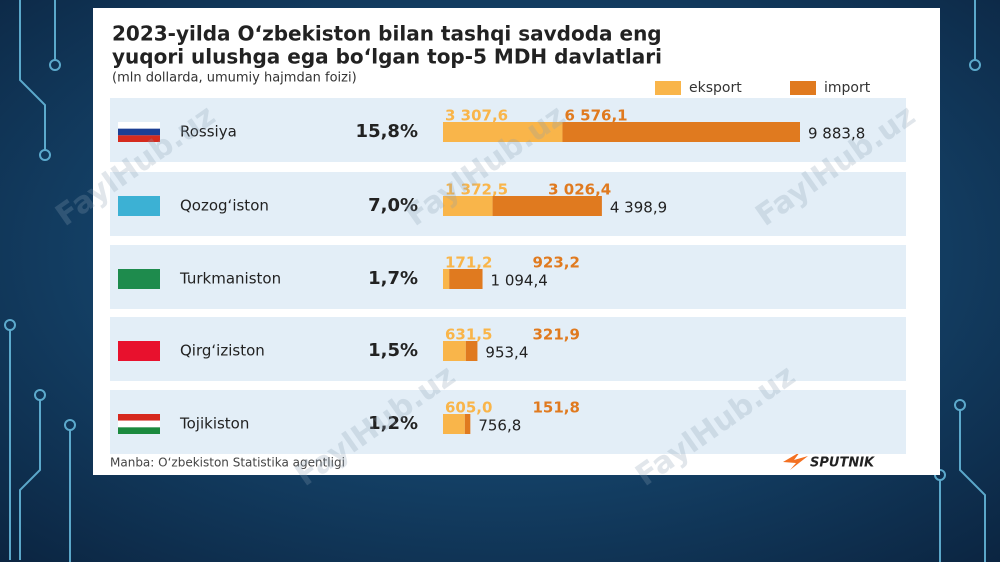 Image resolution: width=1000 pixels, height=566 pixels. I want to click on legend-label: import, so click(847, 88).